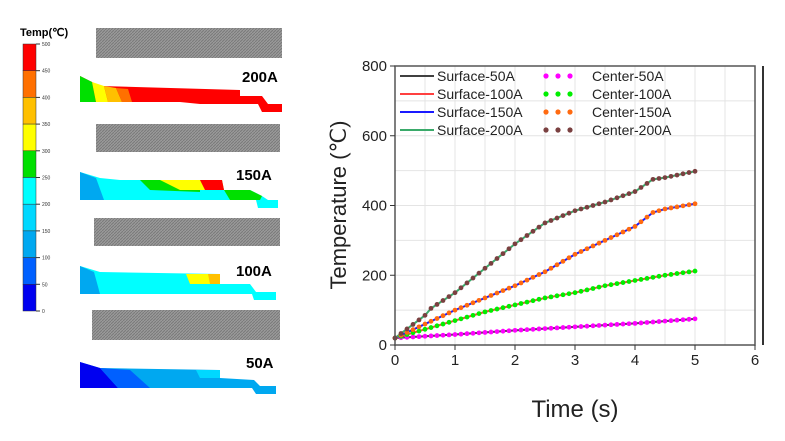 The image size is (785, 441). What do you see at coordinates (374, 206) in the screenshot?
I see `y-tick-label: 400` at bounding box center [374, 206].